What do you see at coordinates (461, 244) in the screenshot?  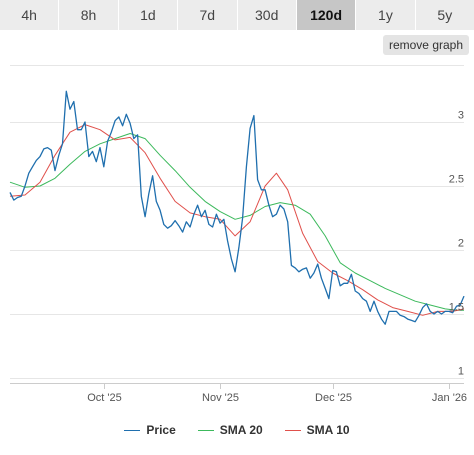 I see `y-tick-label: 2` at bounding box center [461, 244].